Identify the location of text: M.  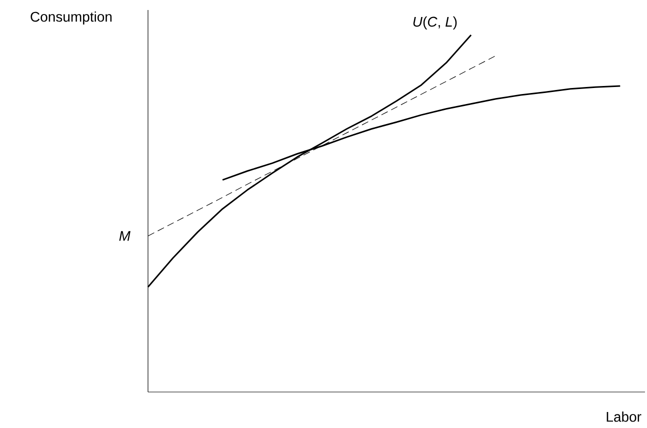
(124, 236).